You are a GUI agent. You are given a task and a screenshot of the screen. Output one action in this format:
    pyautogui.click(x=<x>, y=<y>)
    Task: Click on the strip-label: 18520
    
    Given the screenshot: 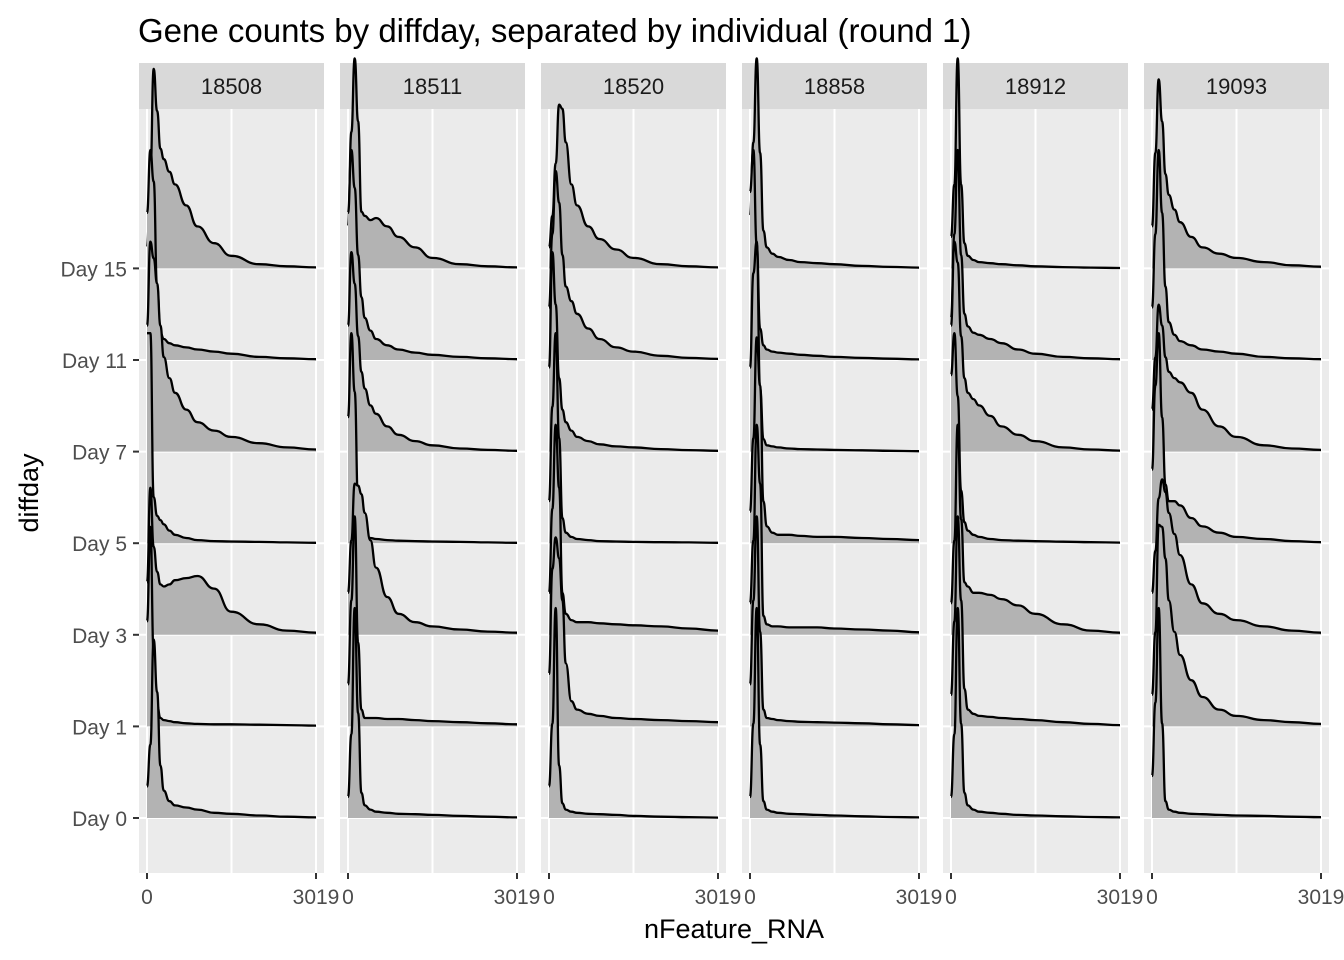 What is the action you would take?
    pyautogui.click(x=633, y=86)
    